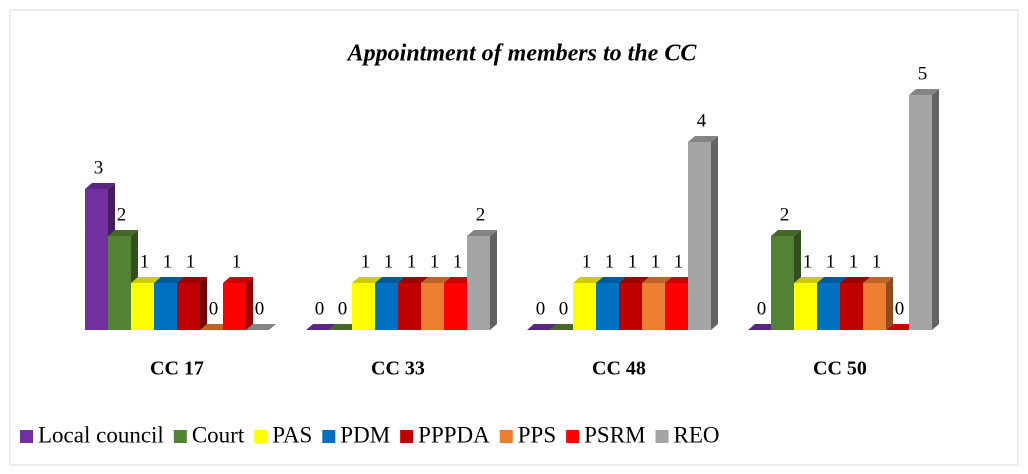 The image size is (1028, 474). What do you see at coordinates (840, 369) in the screenshot?
I see `x-tick-label: CC 50` at bounding box center [840, 369].